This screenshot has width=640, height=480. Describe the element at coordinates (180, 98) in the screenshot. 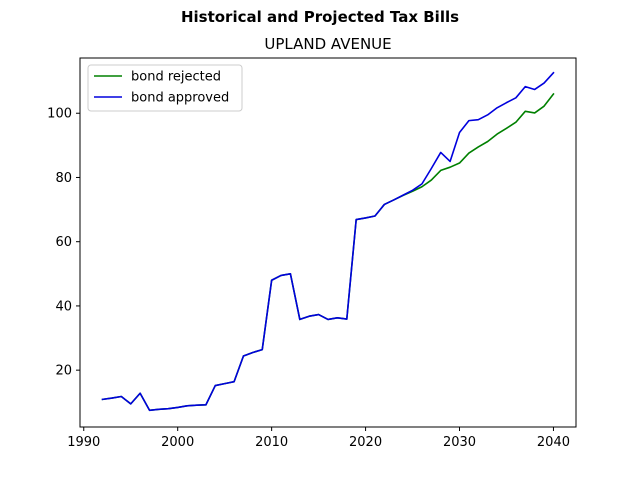

I see `legend-label: bond approved` at that location.